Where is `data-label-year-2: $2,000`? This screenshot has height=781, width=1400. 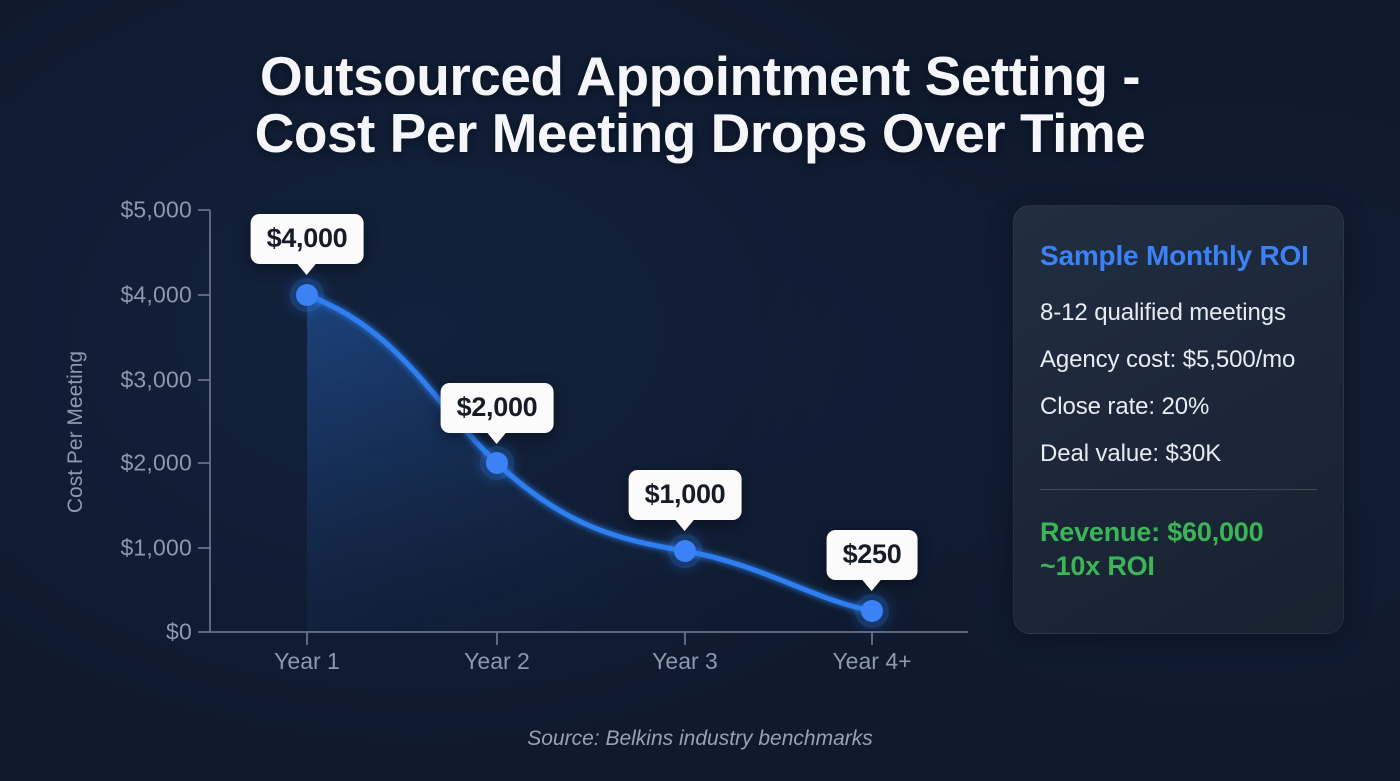 data-label-year-2: $2,000 is located at coordinates (497, 413).